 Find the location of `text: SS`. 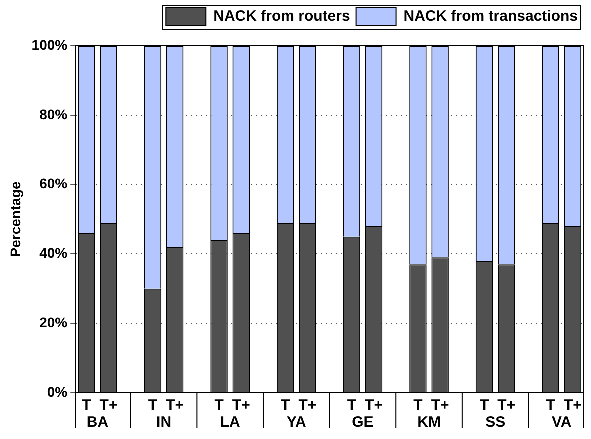

text: SS is located at coordinates (496, 423).